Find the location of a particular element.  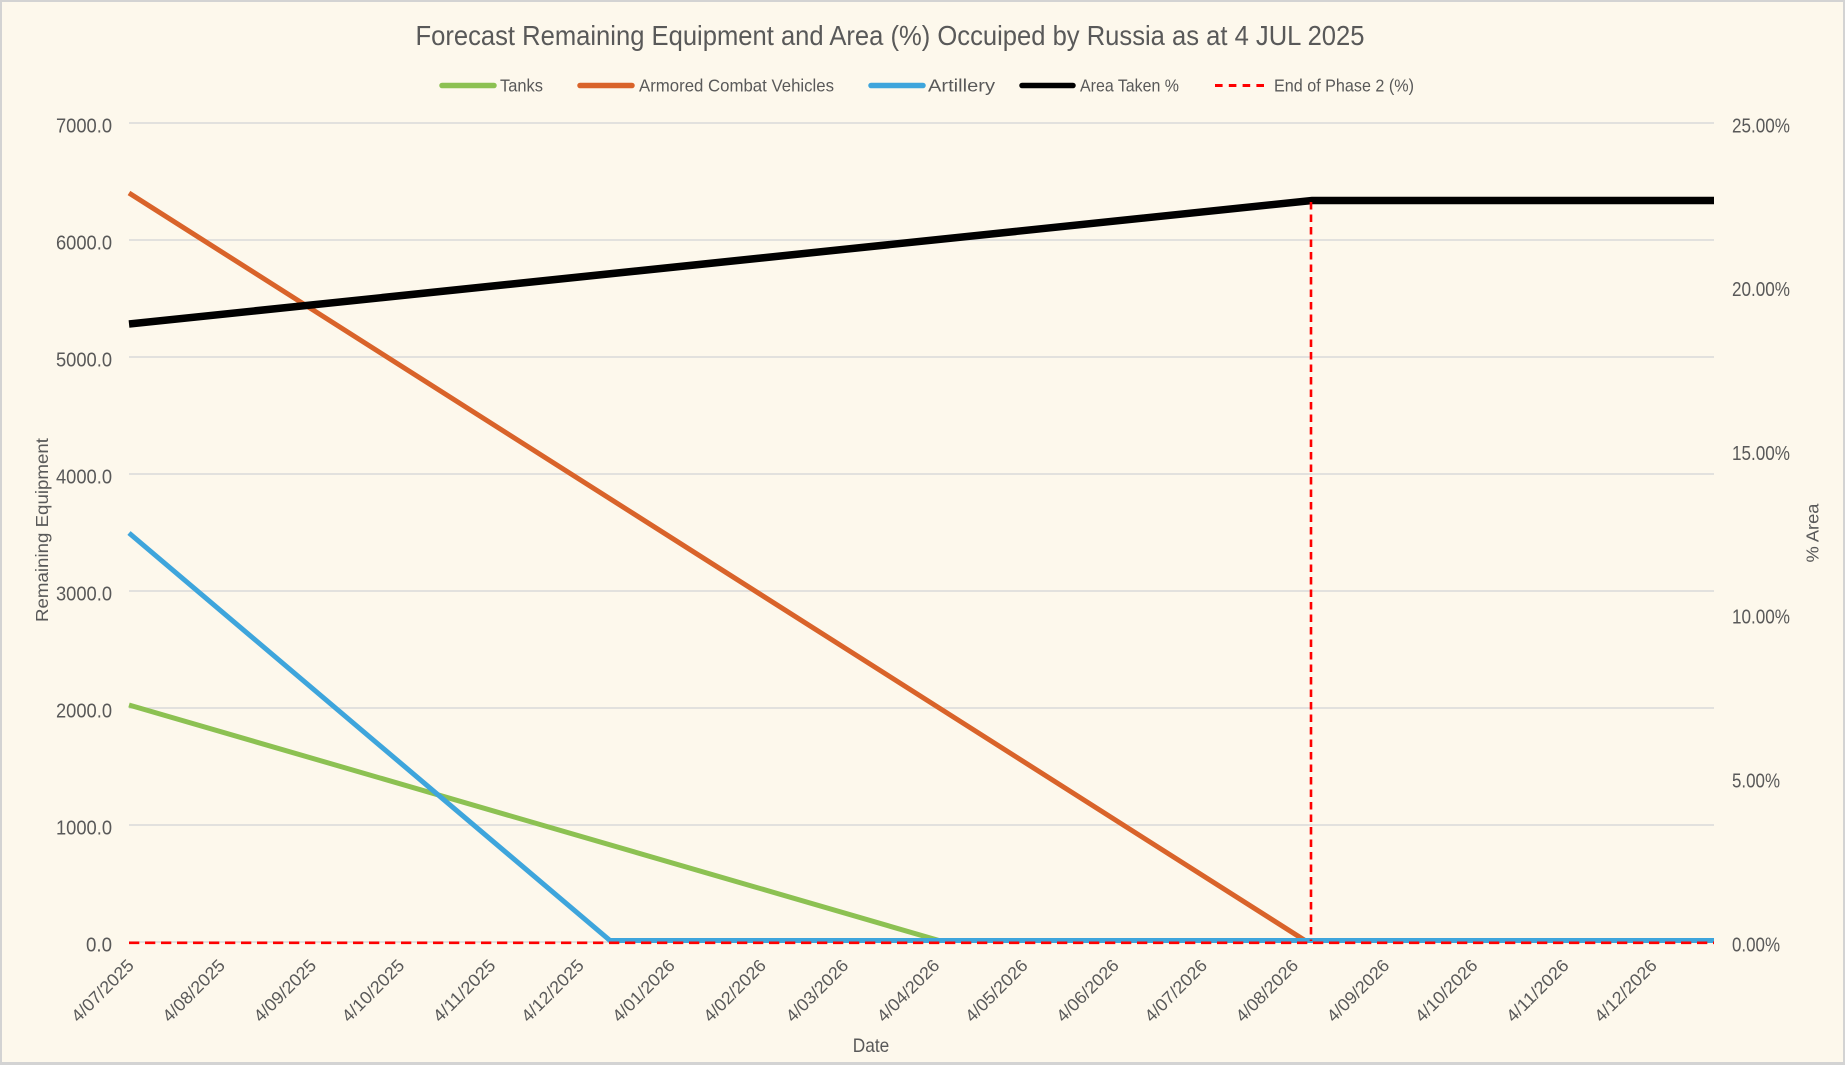

svg-text: 5.00% is located at coordinates (1756, 781).